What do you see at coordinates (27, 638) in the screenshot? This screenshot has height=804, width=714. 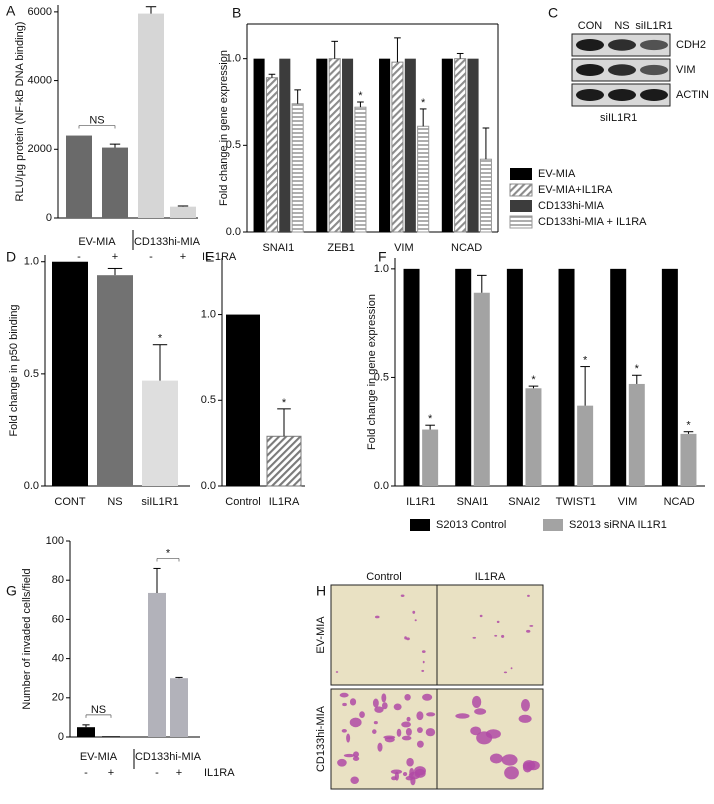 I see `y-axis-label: Number of invaded cells/field` at bounding box center [27, 638].